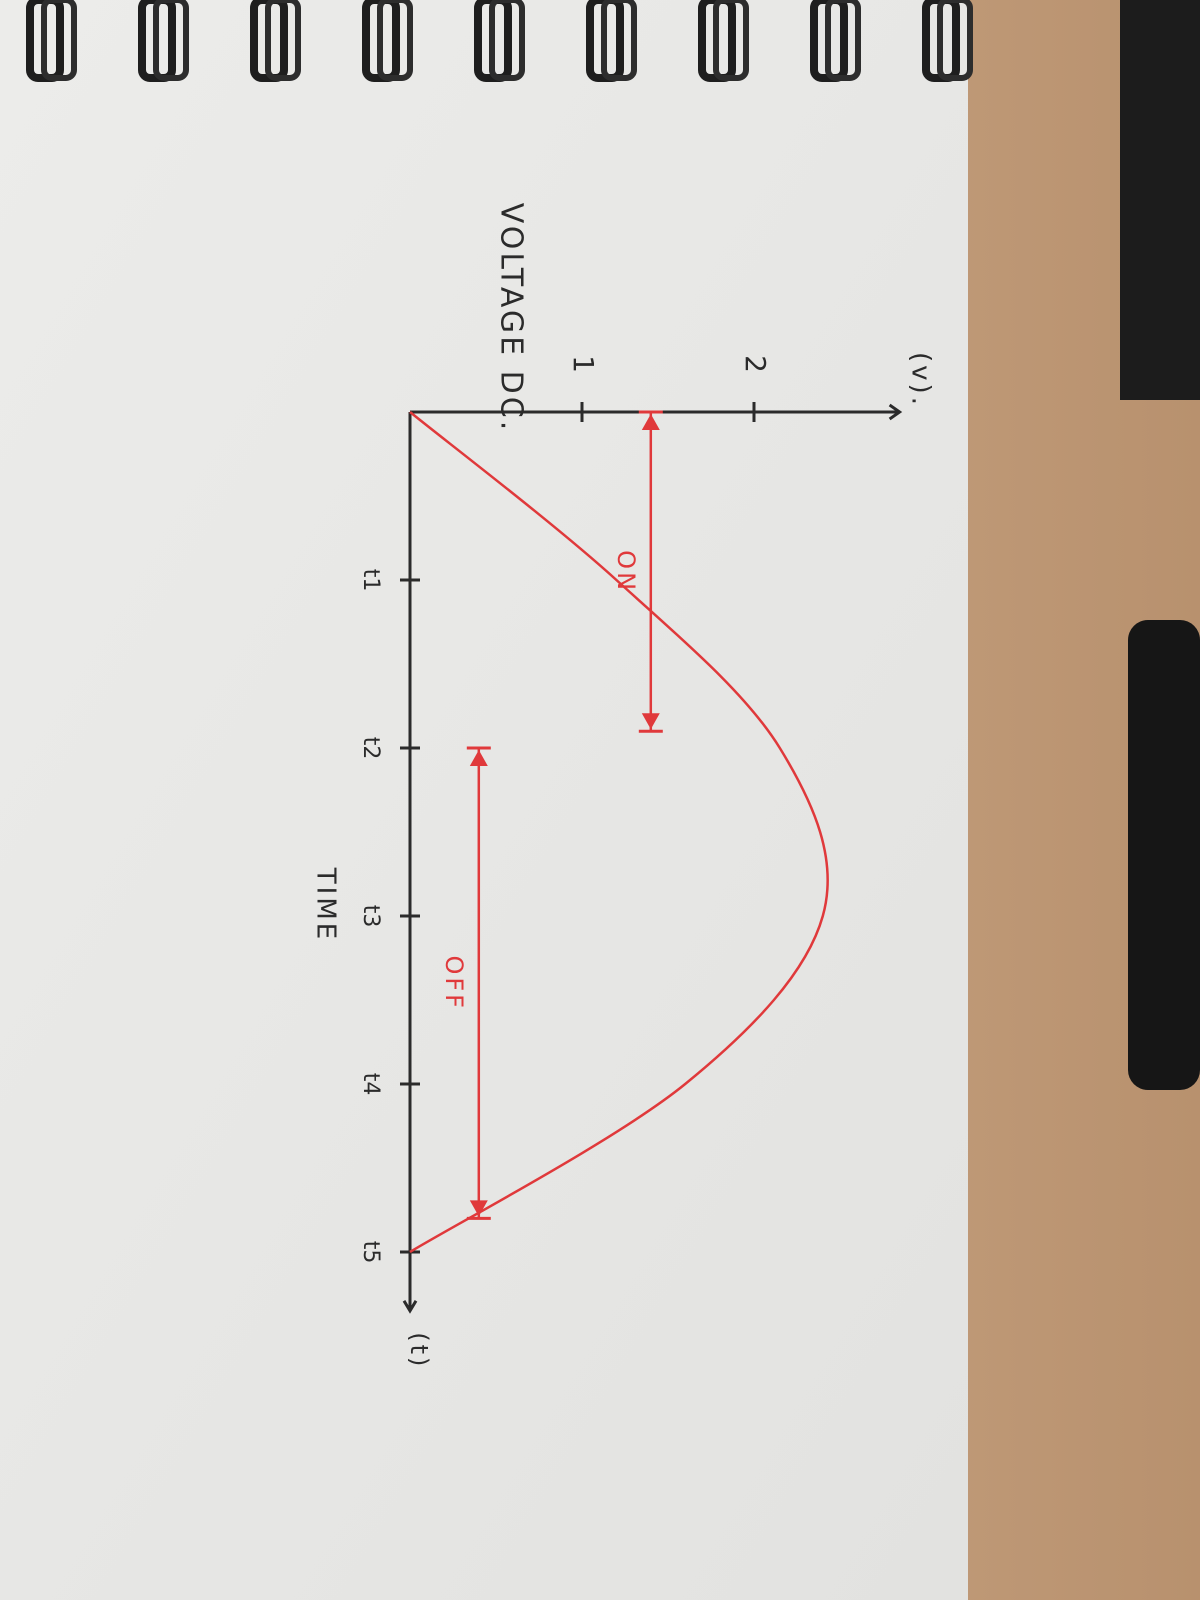 Image resolution: width=1200 pixels, height=1600 pixels. I want to click on off-arrowhead-start, so click(478, 758).